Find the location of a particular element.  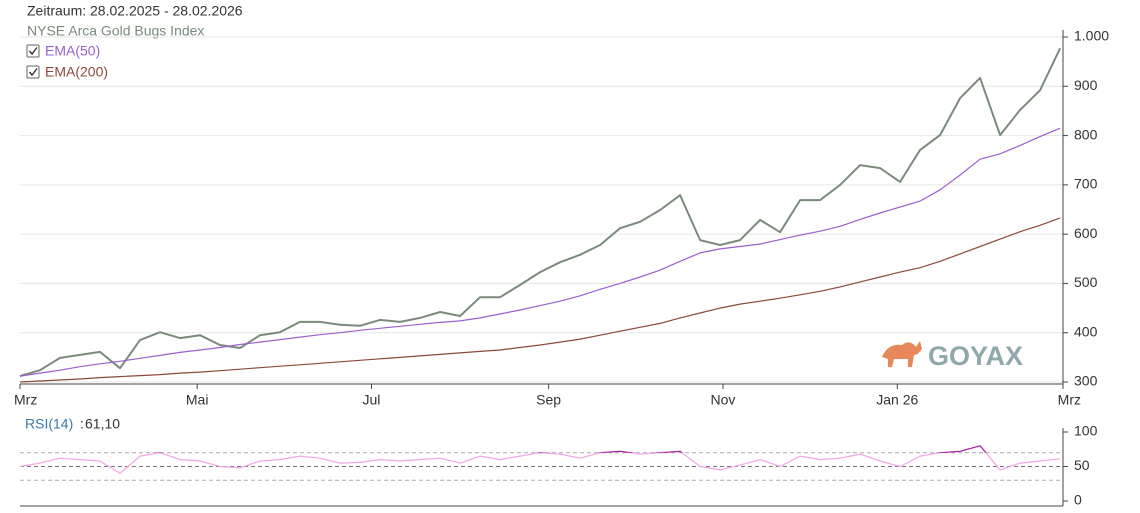

legend-label: NYSE Arca Gold Bugs Index is located at coordinates (115, 31).